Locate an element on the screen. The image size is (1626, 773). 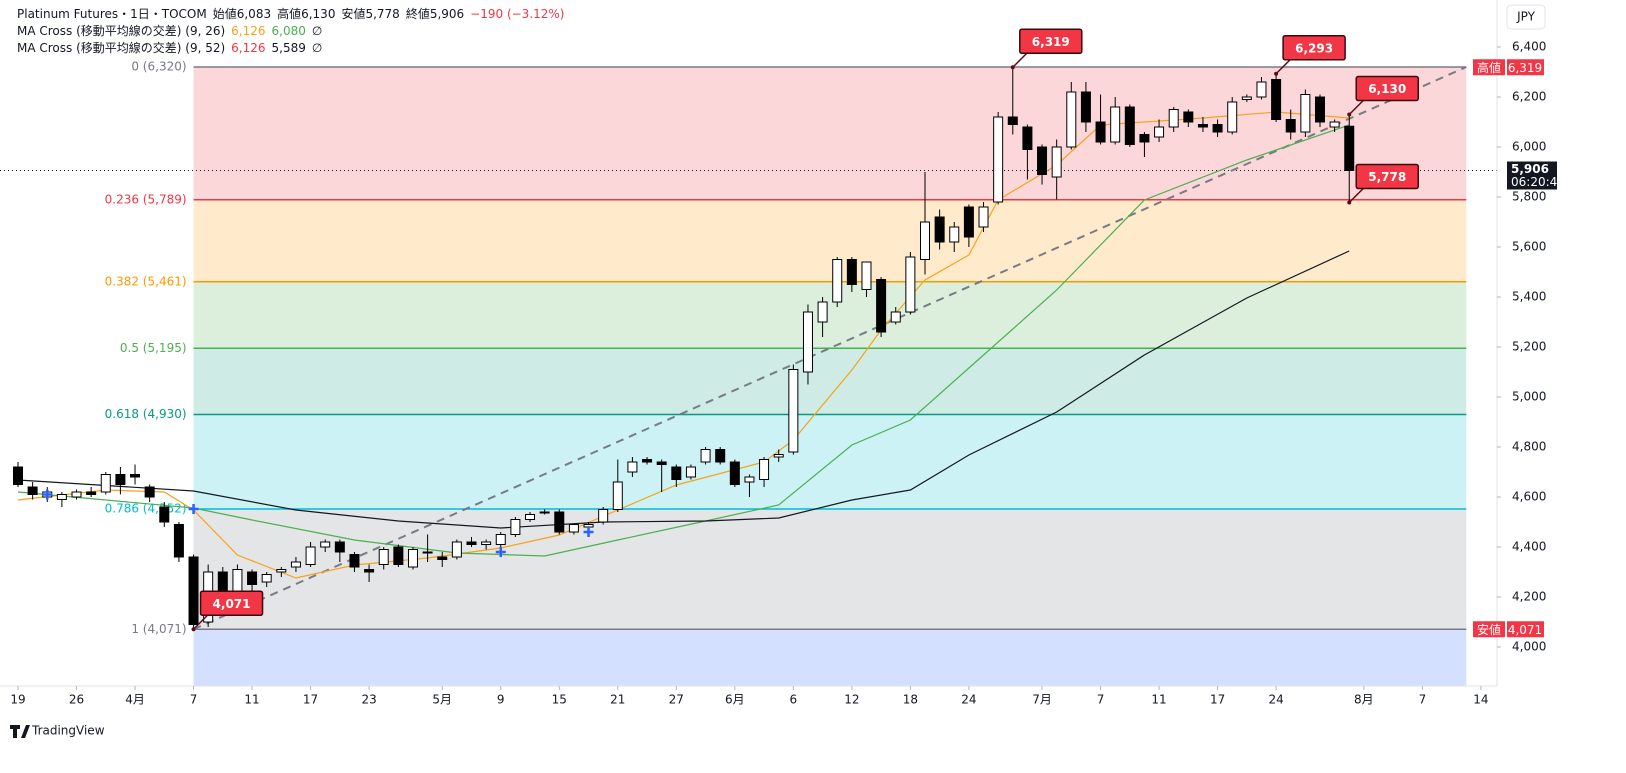
x-tick-label: 19 is located at coordinates (17, 700).